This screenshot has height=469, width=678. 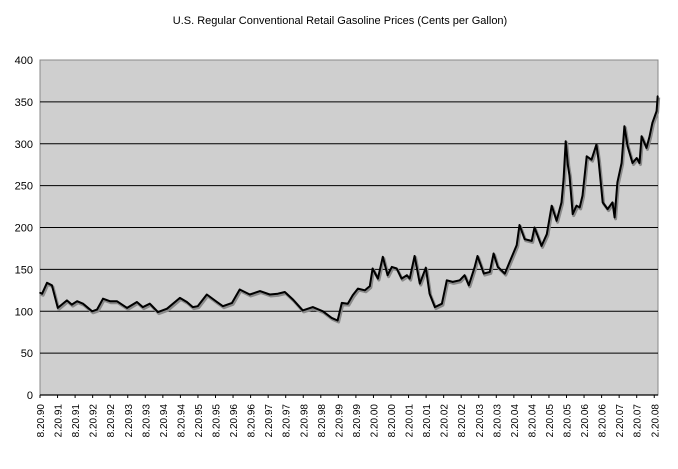 What do you see at coordinates (568, 421) in the screenshot?
I see `x-tick-label: 8.20.05` at bounding box center [568, 421].